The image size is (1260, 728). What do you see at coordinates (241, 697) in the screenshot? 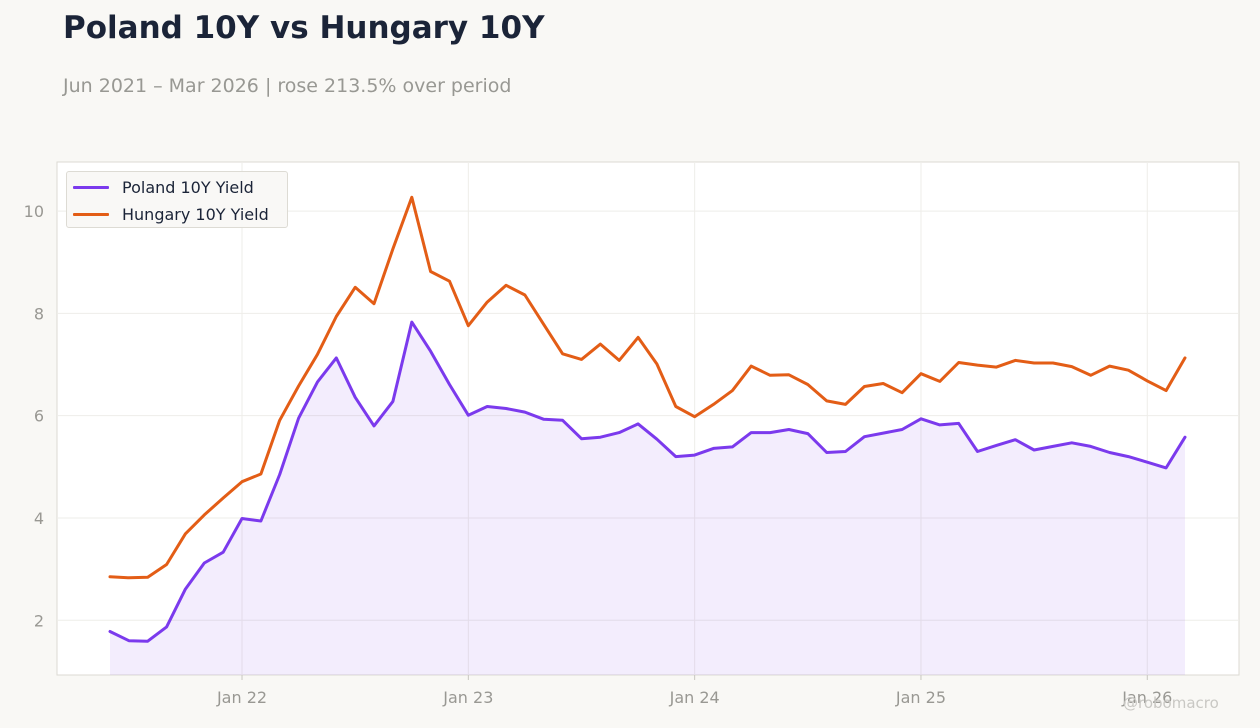
I see `x-tick-label: Jan 22` at bounding box center [241, 697].